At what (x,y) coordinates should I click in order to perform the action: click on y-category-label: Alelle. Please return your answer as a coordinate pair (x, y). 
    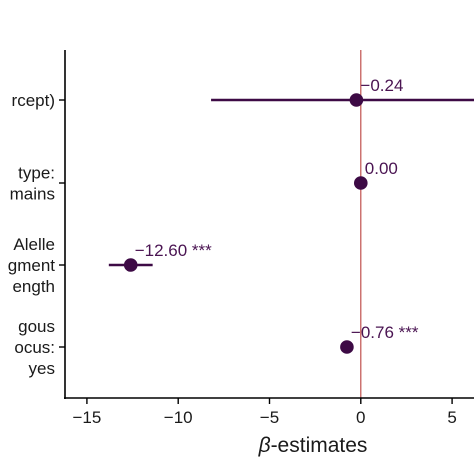
    Looking at the image, I should click on (34, 244).